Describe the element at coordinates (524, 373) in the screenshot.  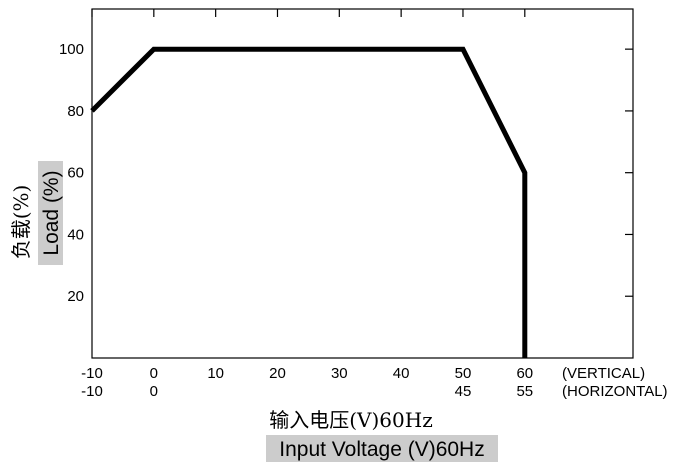
I see `x-tick-label-vertical: 60` at that location.